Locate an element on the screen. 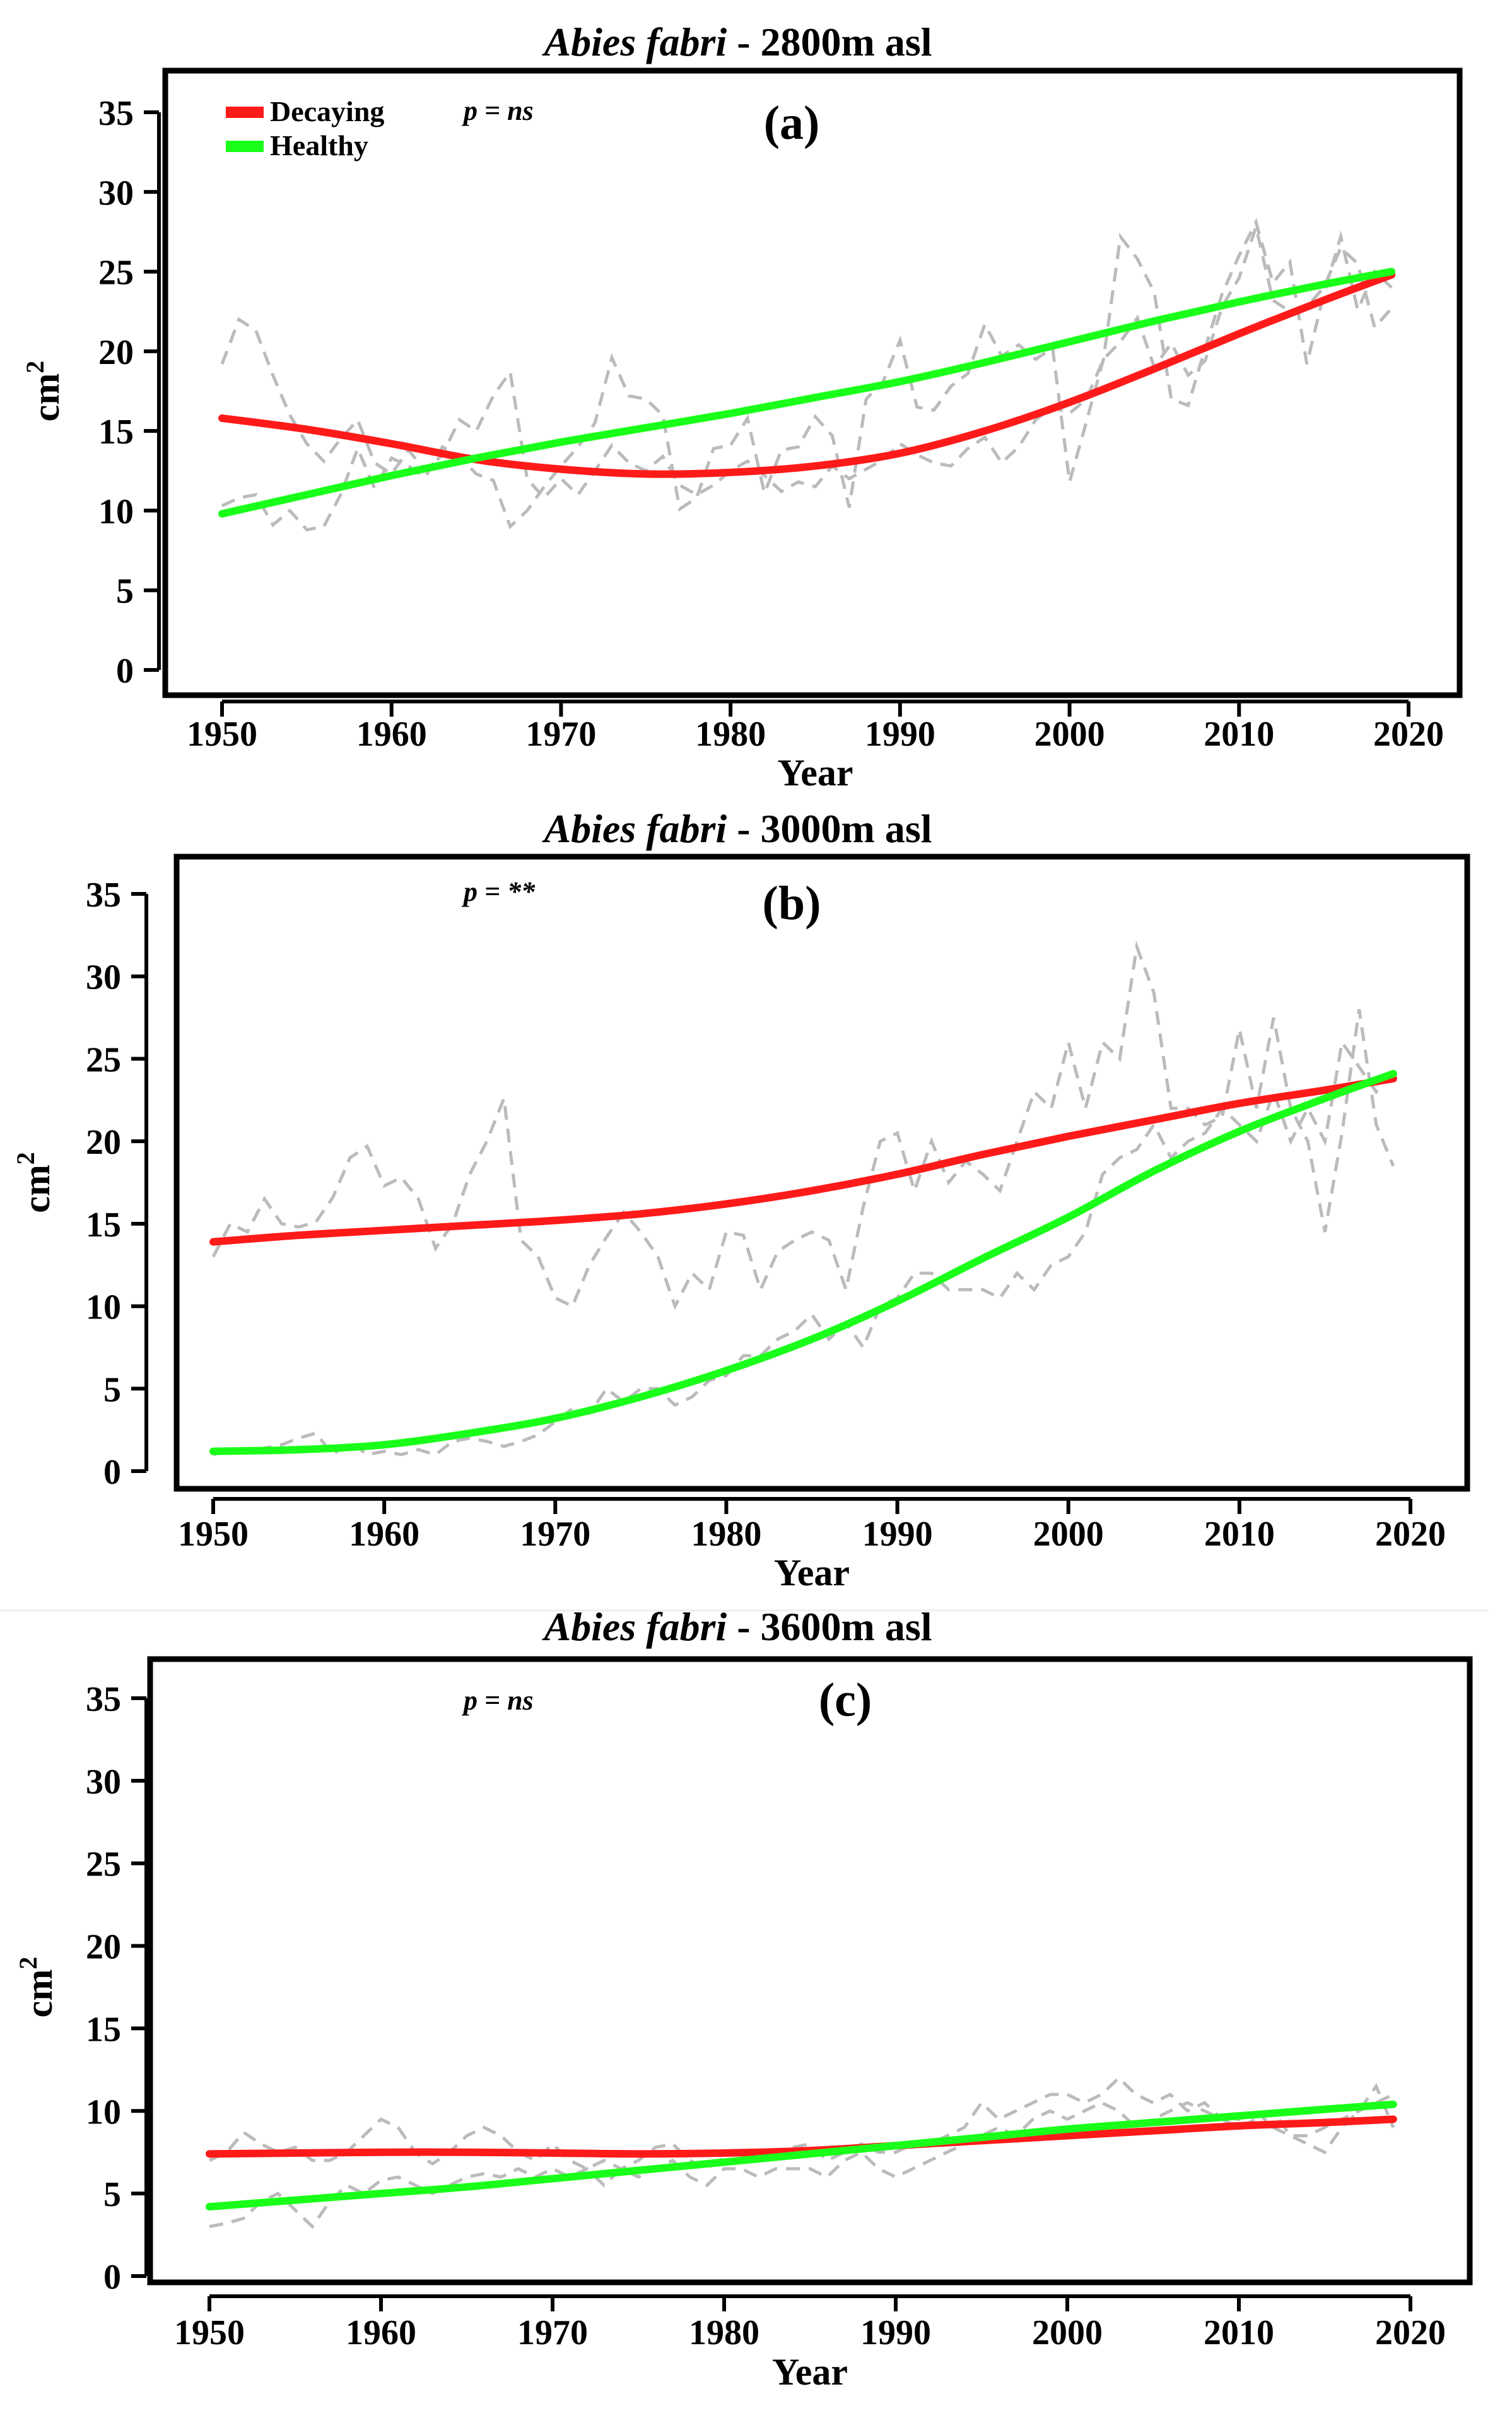 This screenshot has height=2418, width=1512. panel-tag: (b) is located at coordinates (792, 904).